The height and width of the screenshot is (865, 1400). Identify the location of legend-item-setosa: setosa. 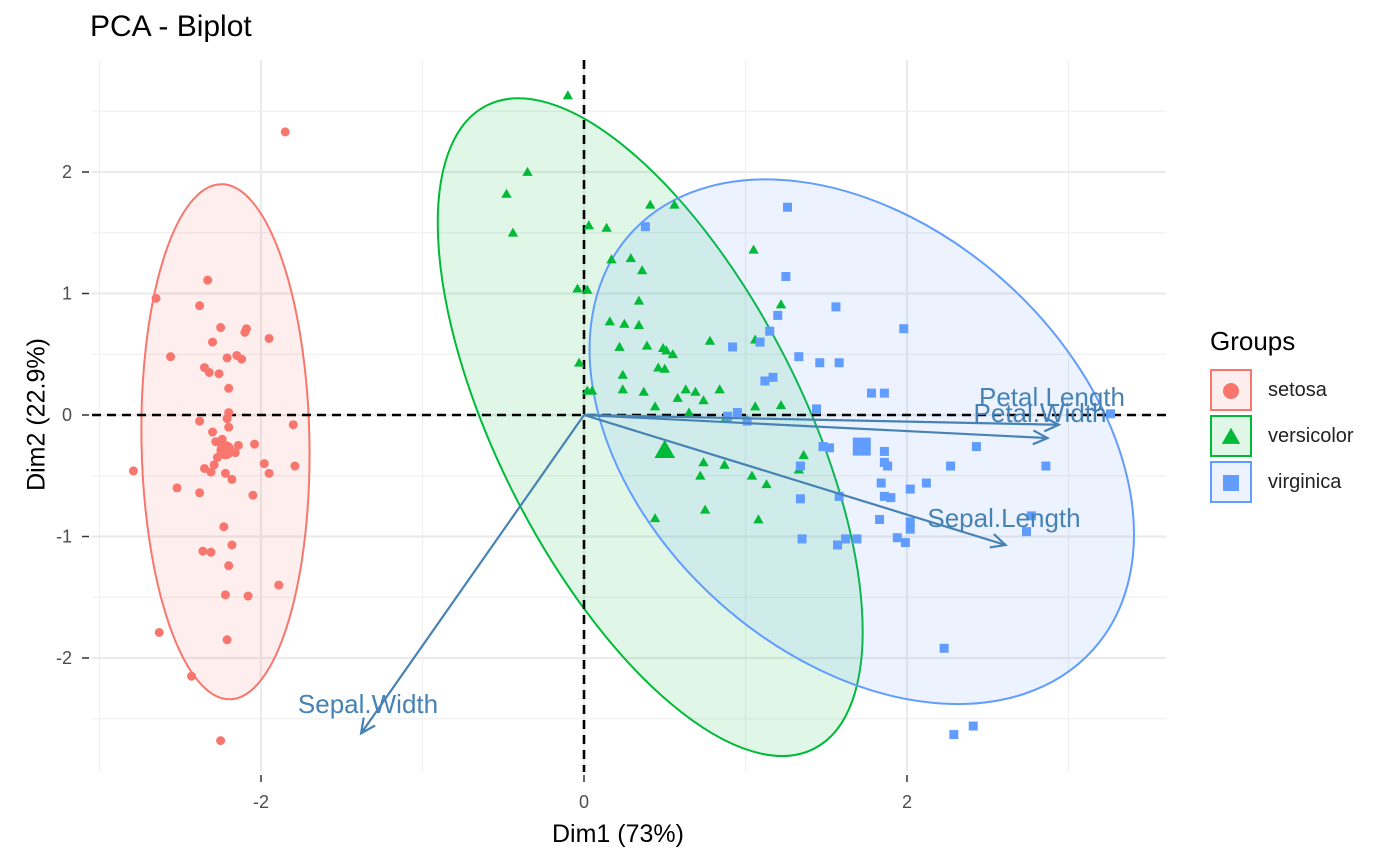
(1282, 390).